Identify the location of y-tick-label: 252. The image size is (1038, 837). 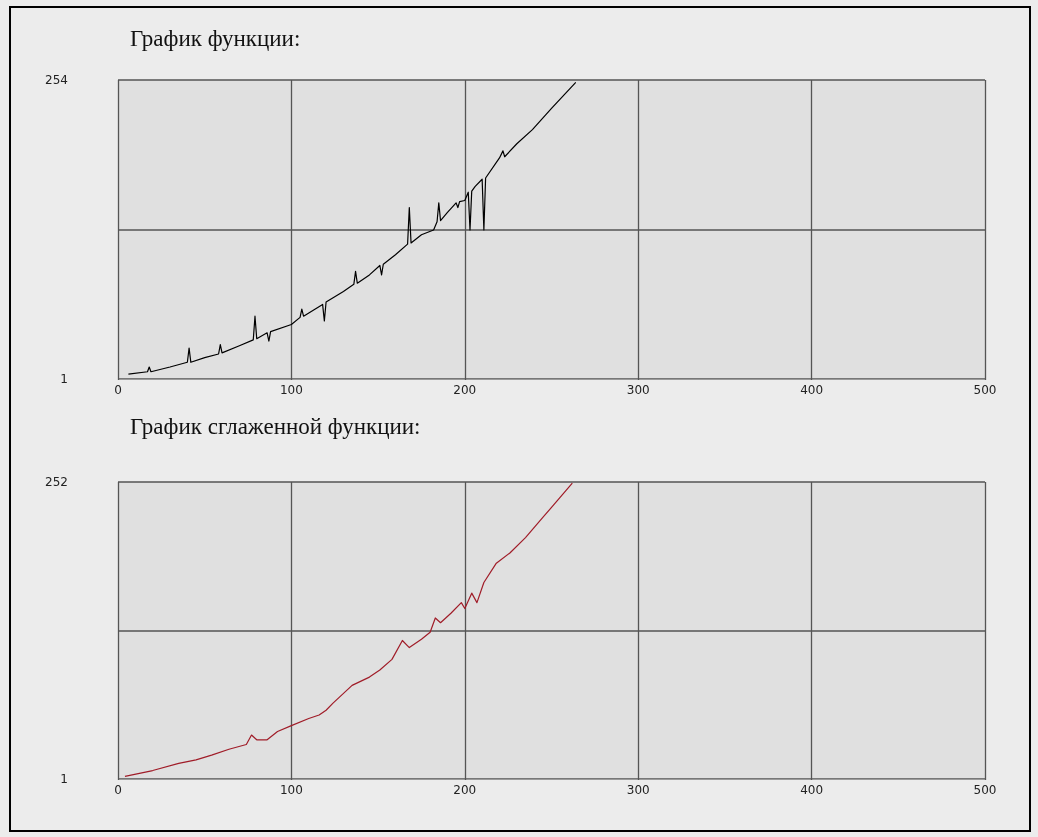
(56, 482).